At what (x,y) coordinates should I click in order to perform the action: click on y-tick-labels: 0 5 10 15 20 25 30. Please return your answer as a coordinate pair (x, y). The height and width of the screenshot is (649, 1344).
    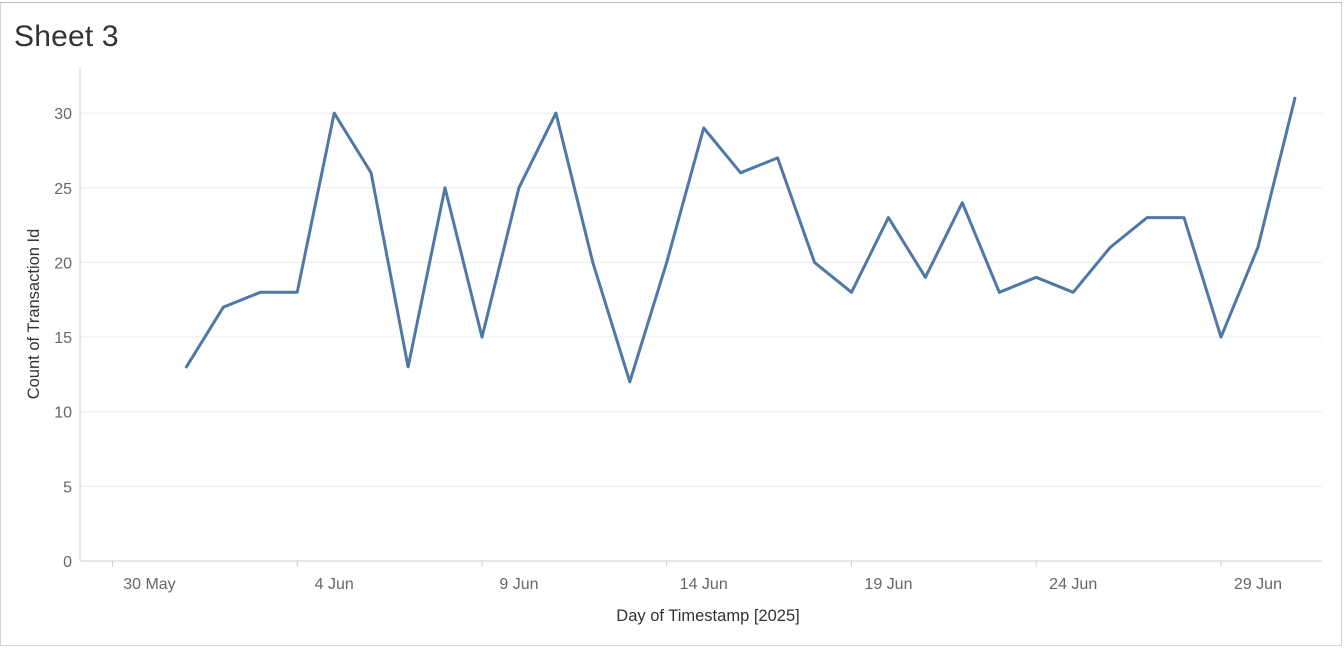
    Looking at the image, I should click on (63, 338).